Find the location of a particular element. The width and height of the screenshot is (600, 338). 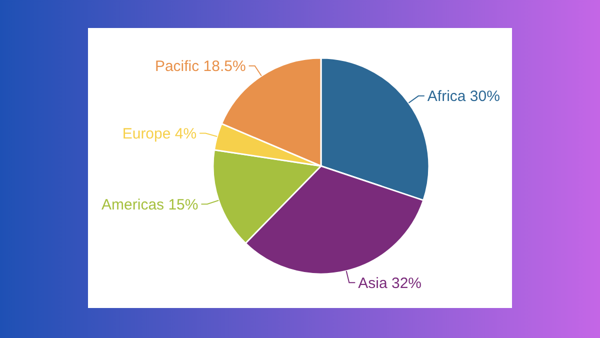

slice-label: Africa 30% is located at coordinates (463, 97).